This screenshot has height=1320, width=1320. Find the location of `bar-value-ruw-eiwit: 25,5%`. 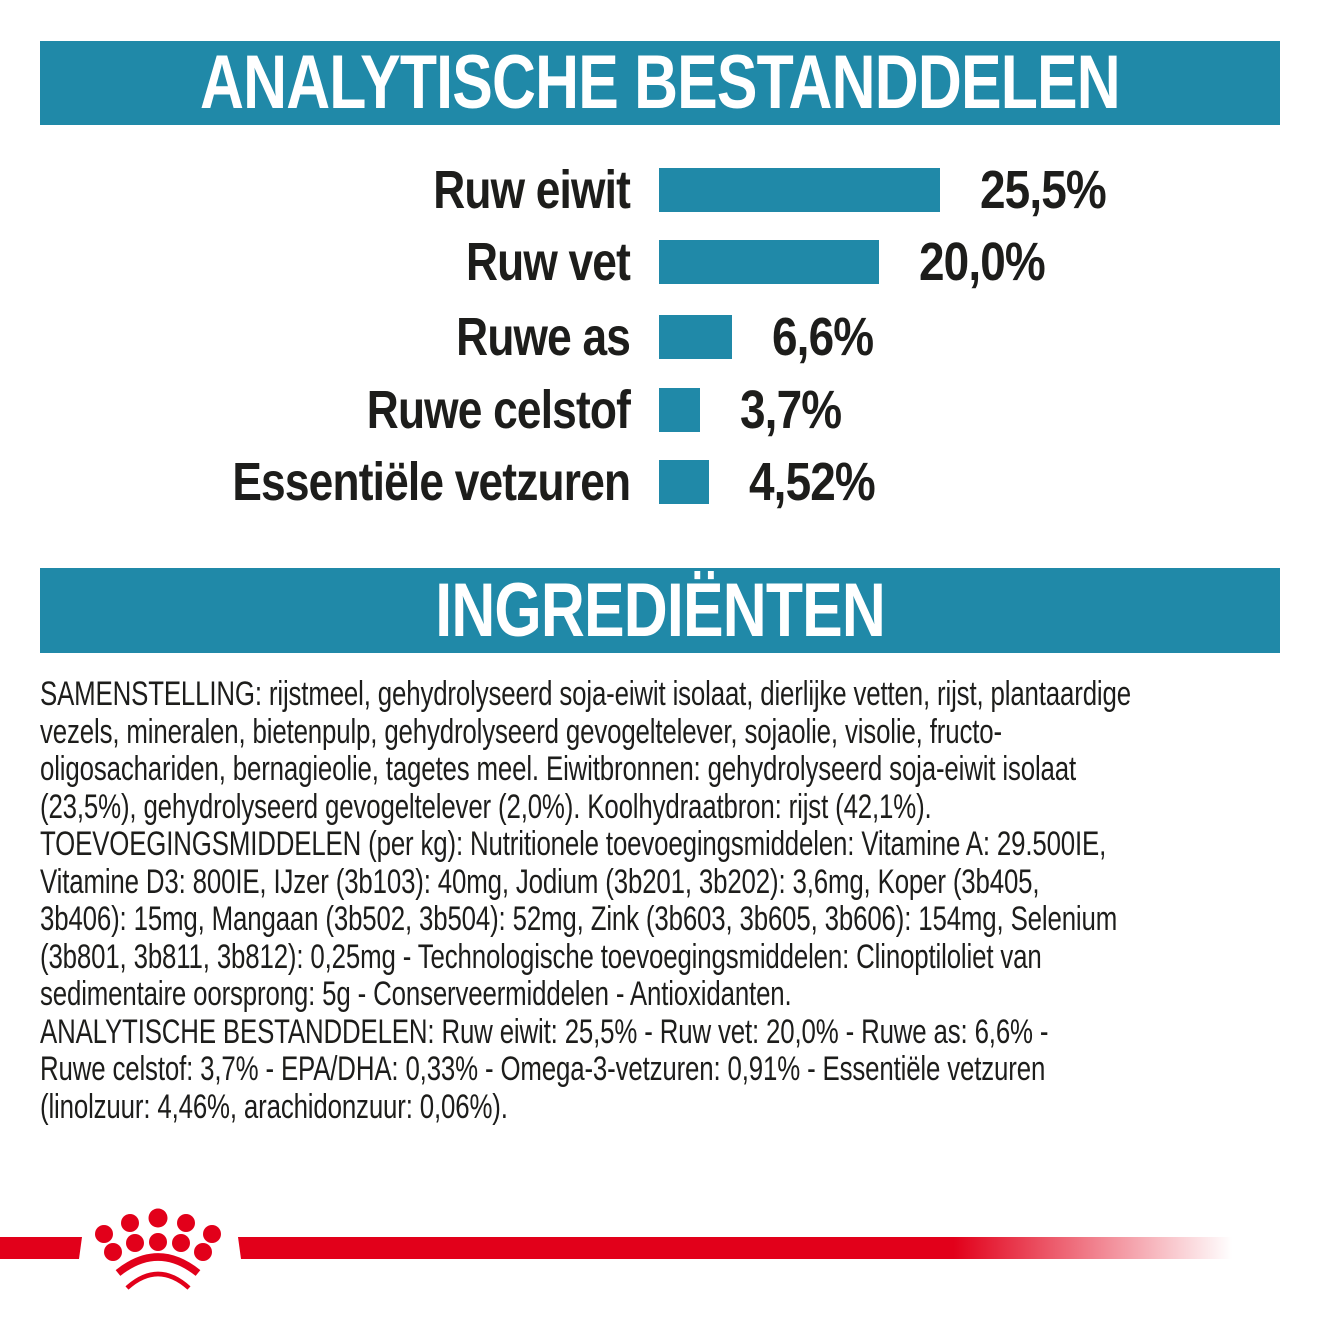

bar-value-ruw-eiwit: 25,5% is located at coordinates (1043, 190).